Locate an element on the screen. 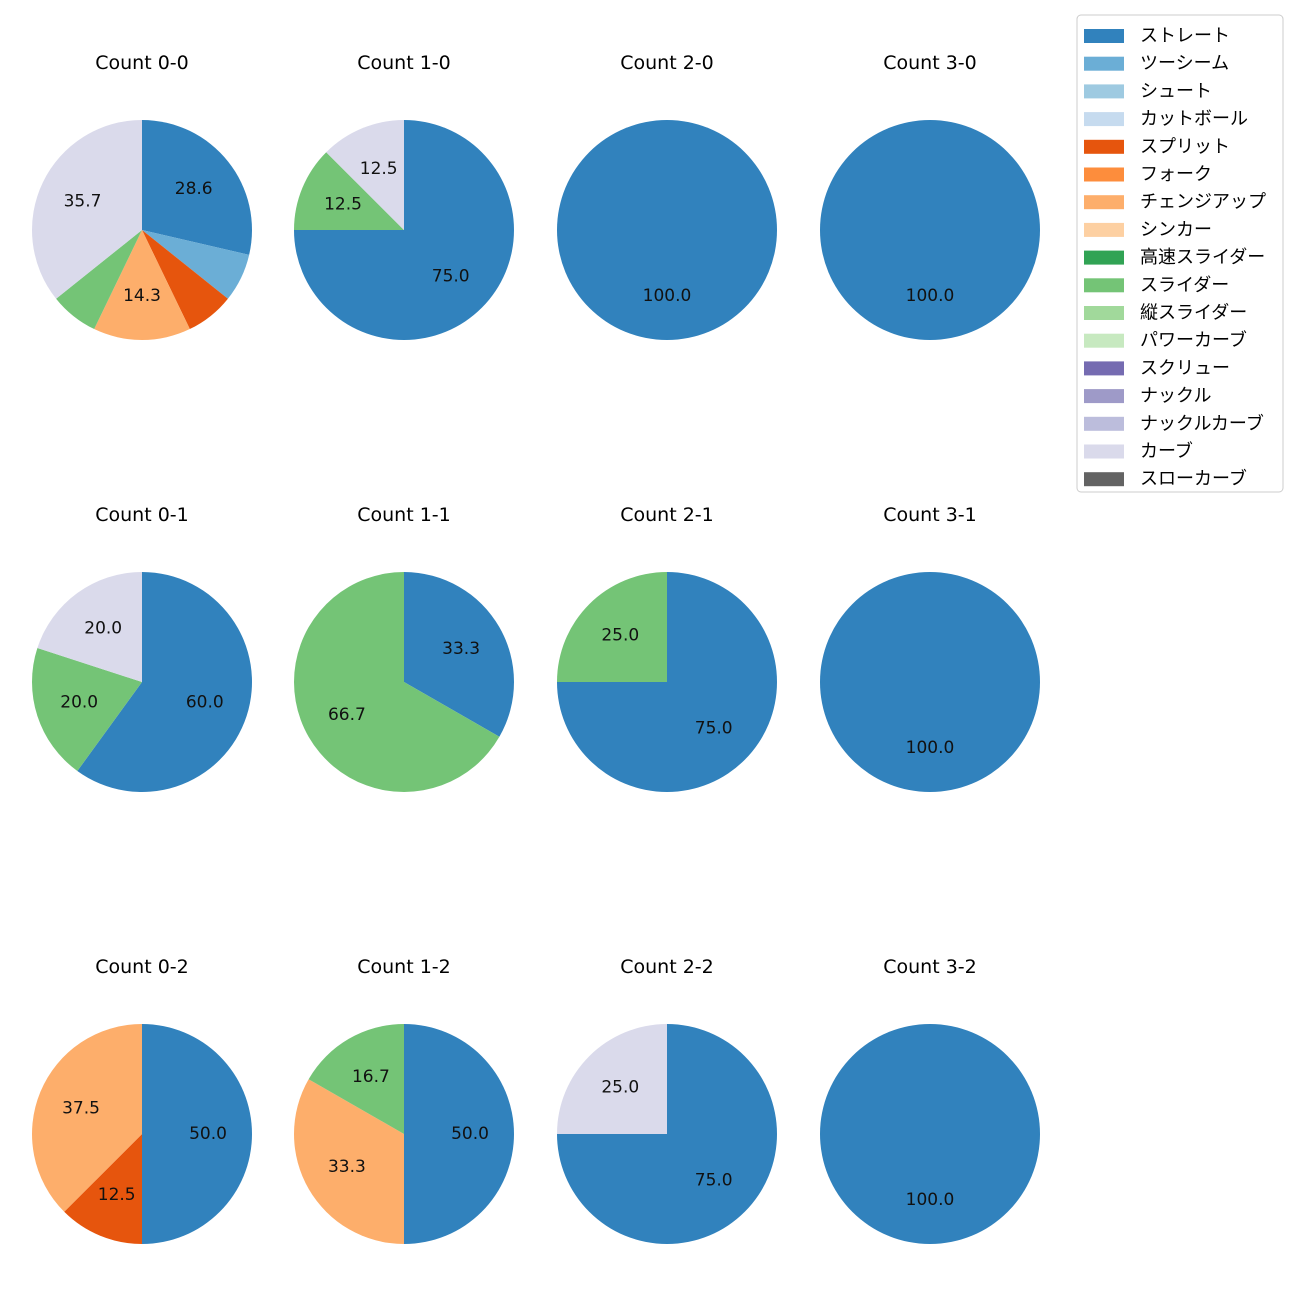 The image size is (1300, 1300). legend-item: カーブ is located at coordinates (1138, 451).